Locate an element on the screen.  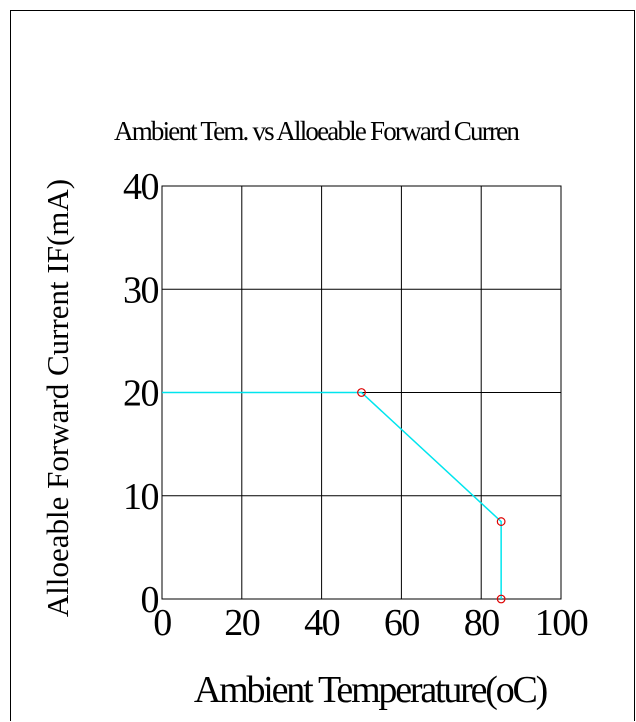
x-tick-label: 80 is located at coordinates (482, 623).